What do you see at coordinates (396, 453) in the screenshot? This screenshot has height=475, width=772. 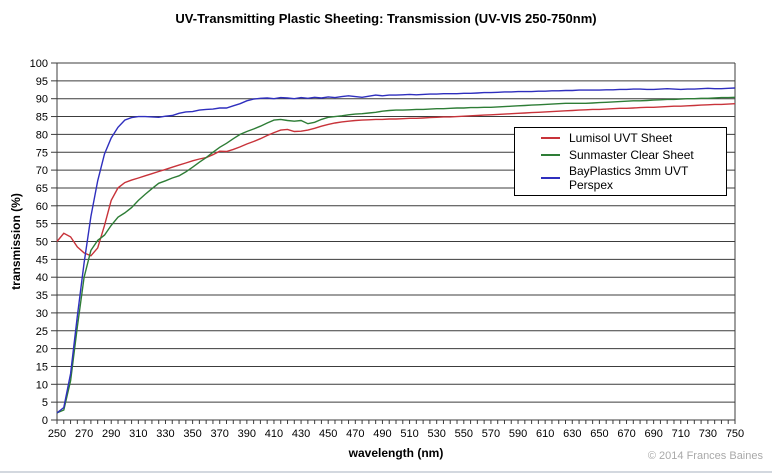 I see `x-axis-title: wavelength (nm)` at bounding box center [396, 453].